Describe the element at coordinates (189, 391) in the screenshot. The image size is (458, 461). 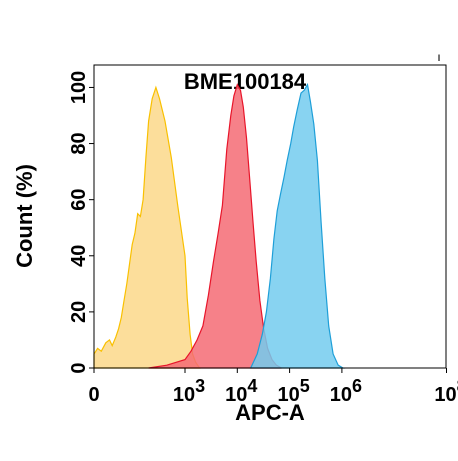
I see `x-tick-label: 10³` at that location.